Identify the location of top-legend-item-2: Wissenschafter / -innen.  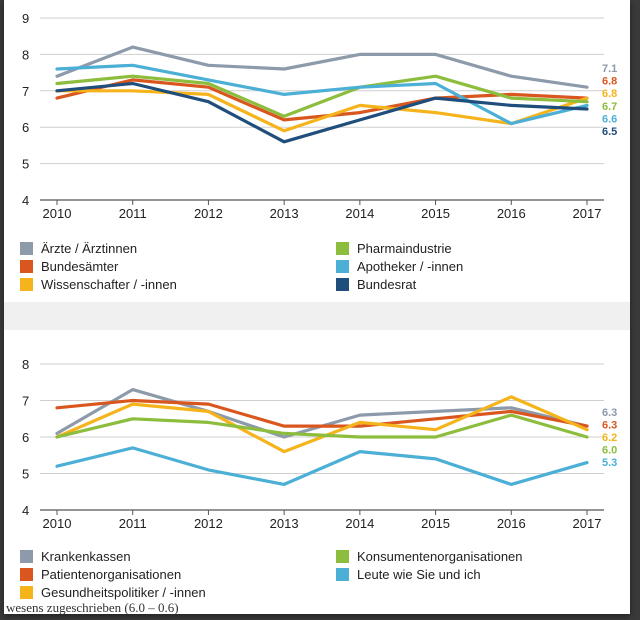
(98, 285).